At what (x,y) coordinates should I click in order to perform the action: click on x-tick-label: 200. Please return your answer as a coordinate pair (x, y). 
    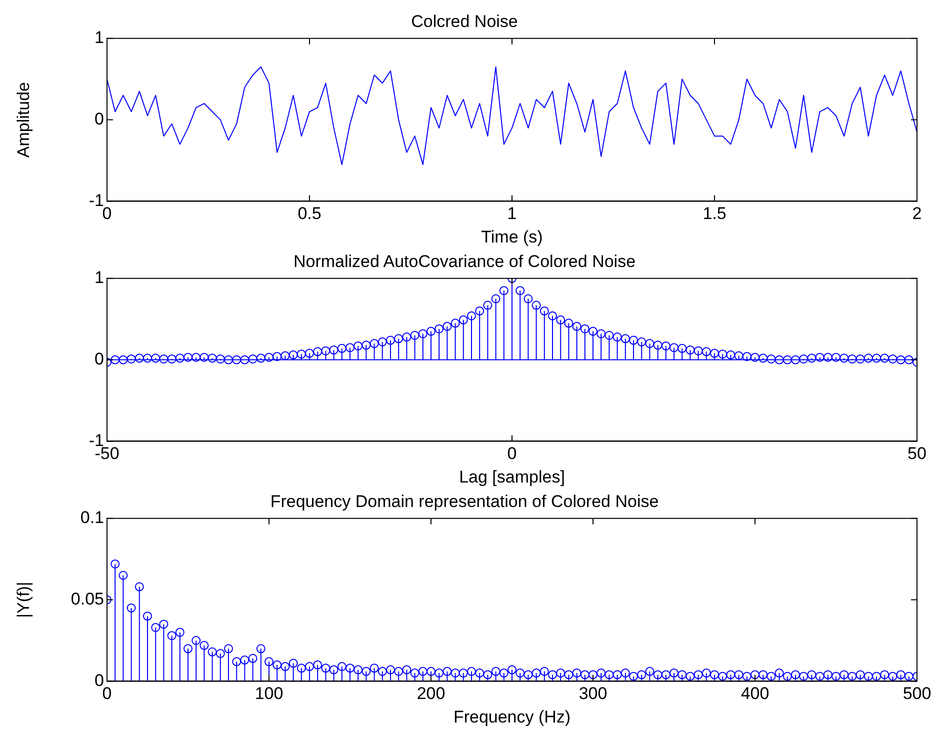
    Looking at the image, I should click on (431, 694).